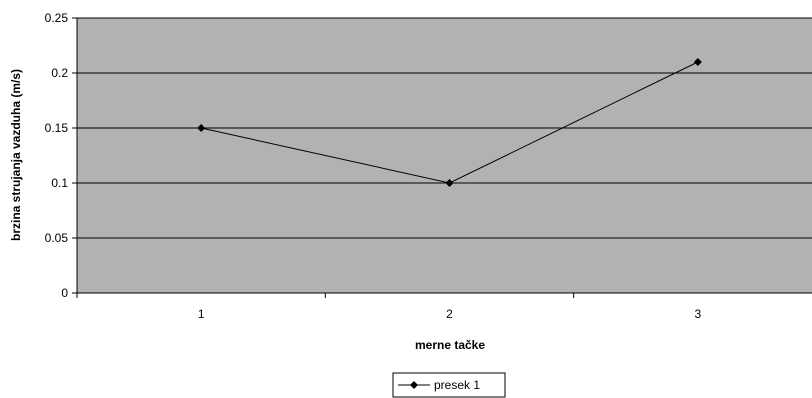 This screenshot has height=398, width=812. Describe the element at coordinates (57, 18) in the screenshot. I see `y-tick-label: 0.25` at that location.